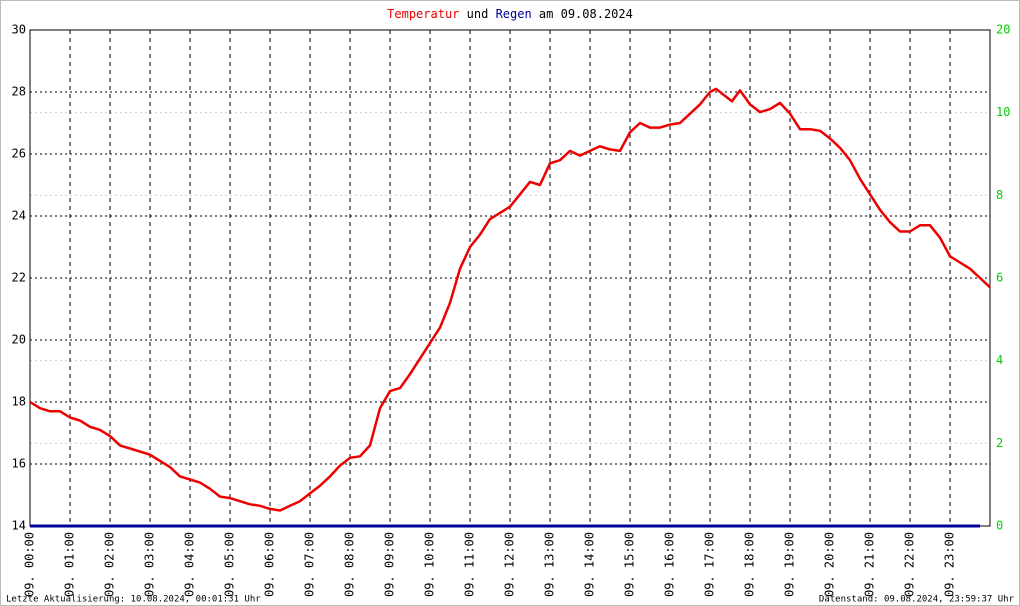 The width and height of the screenshot is (1020, 606). What do you see at coordinates (19, 216) in the screenshot?
I see `y-tick-label: 24` at bounding box center [19, 216].